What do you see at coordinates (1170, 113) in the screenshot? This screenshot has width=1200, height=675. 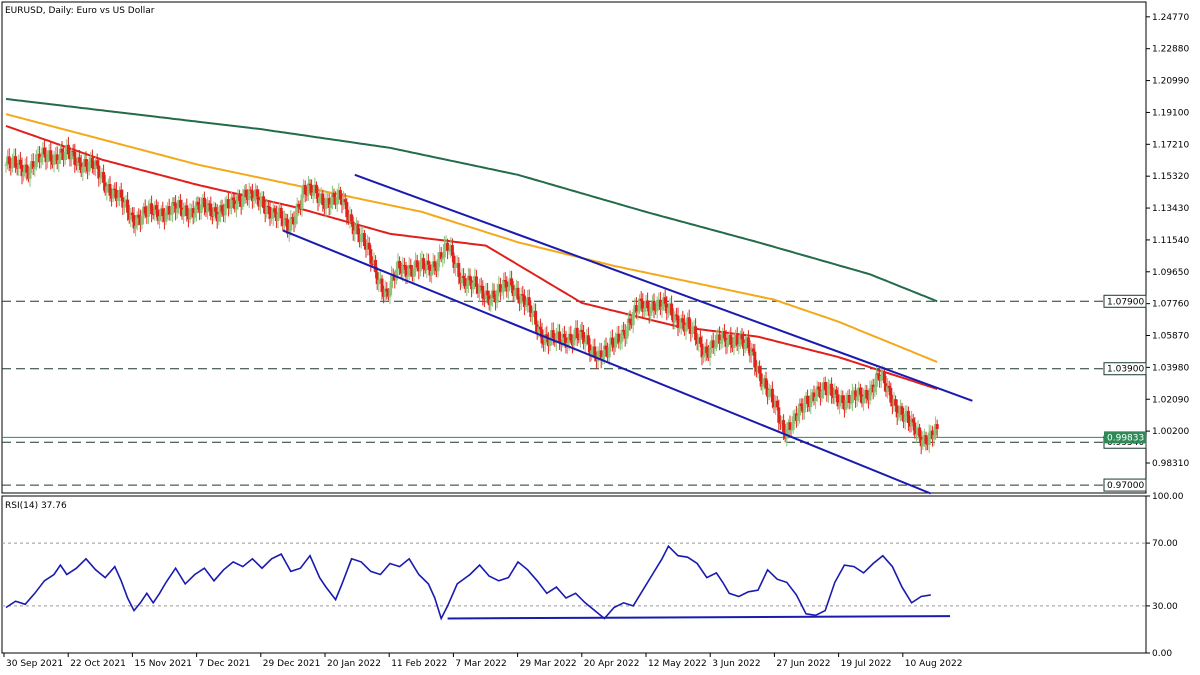 I see `price-tick-label: 1.19100` at bounding box center [1170, 113].